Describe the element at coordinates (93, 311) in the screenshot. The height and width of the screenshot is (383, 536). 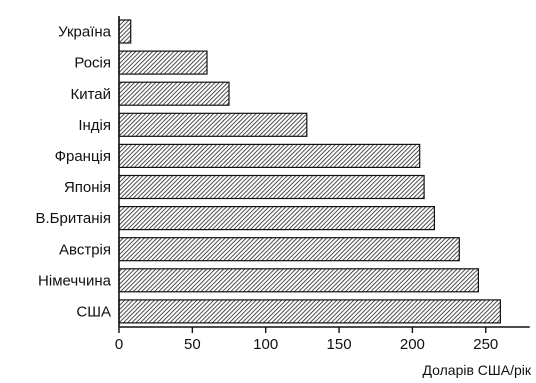
I see `category-label-10: США` at that location.